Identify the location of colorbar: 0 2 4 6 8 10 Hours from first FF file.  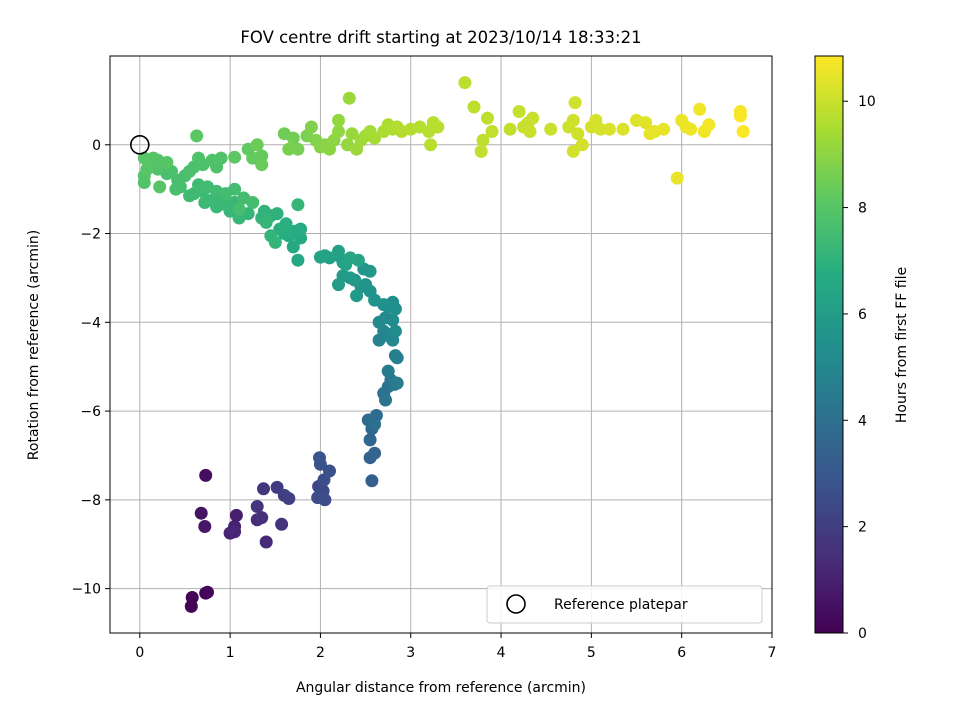
(862, 348).